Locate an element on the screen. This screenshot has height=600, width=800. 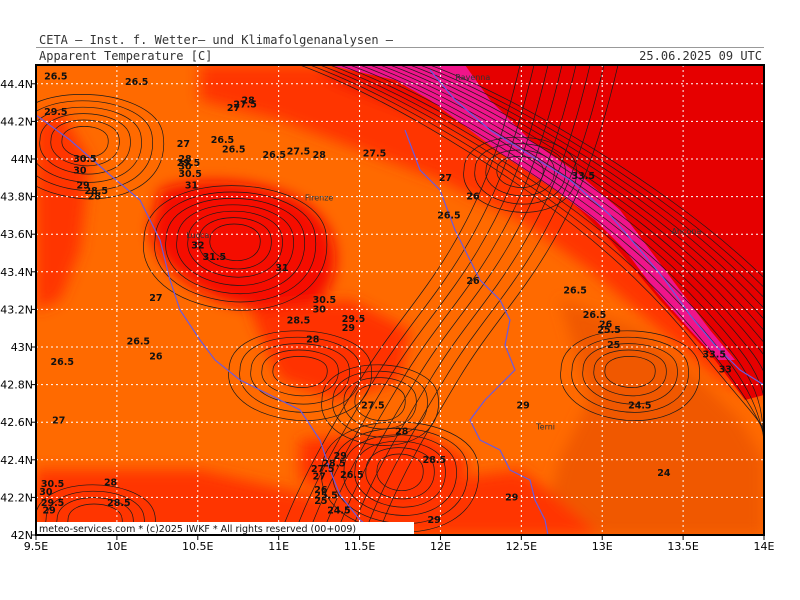
contour-label: 25 is located at coordinates (613, 345).